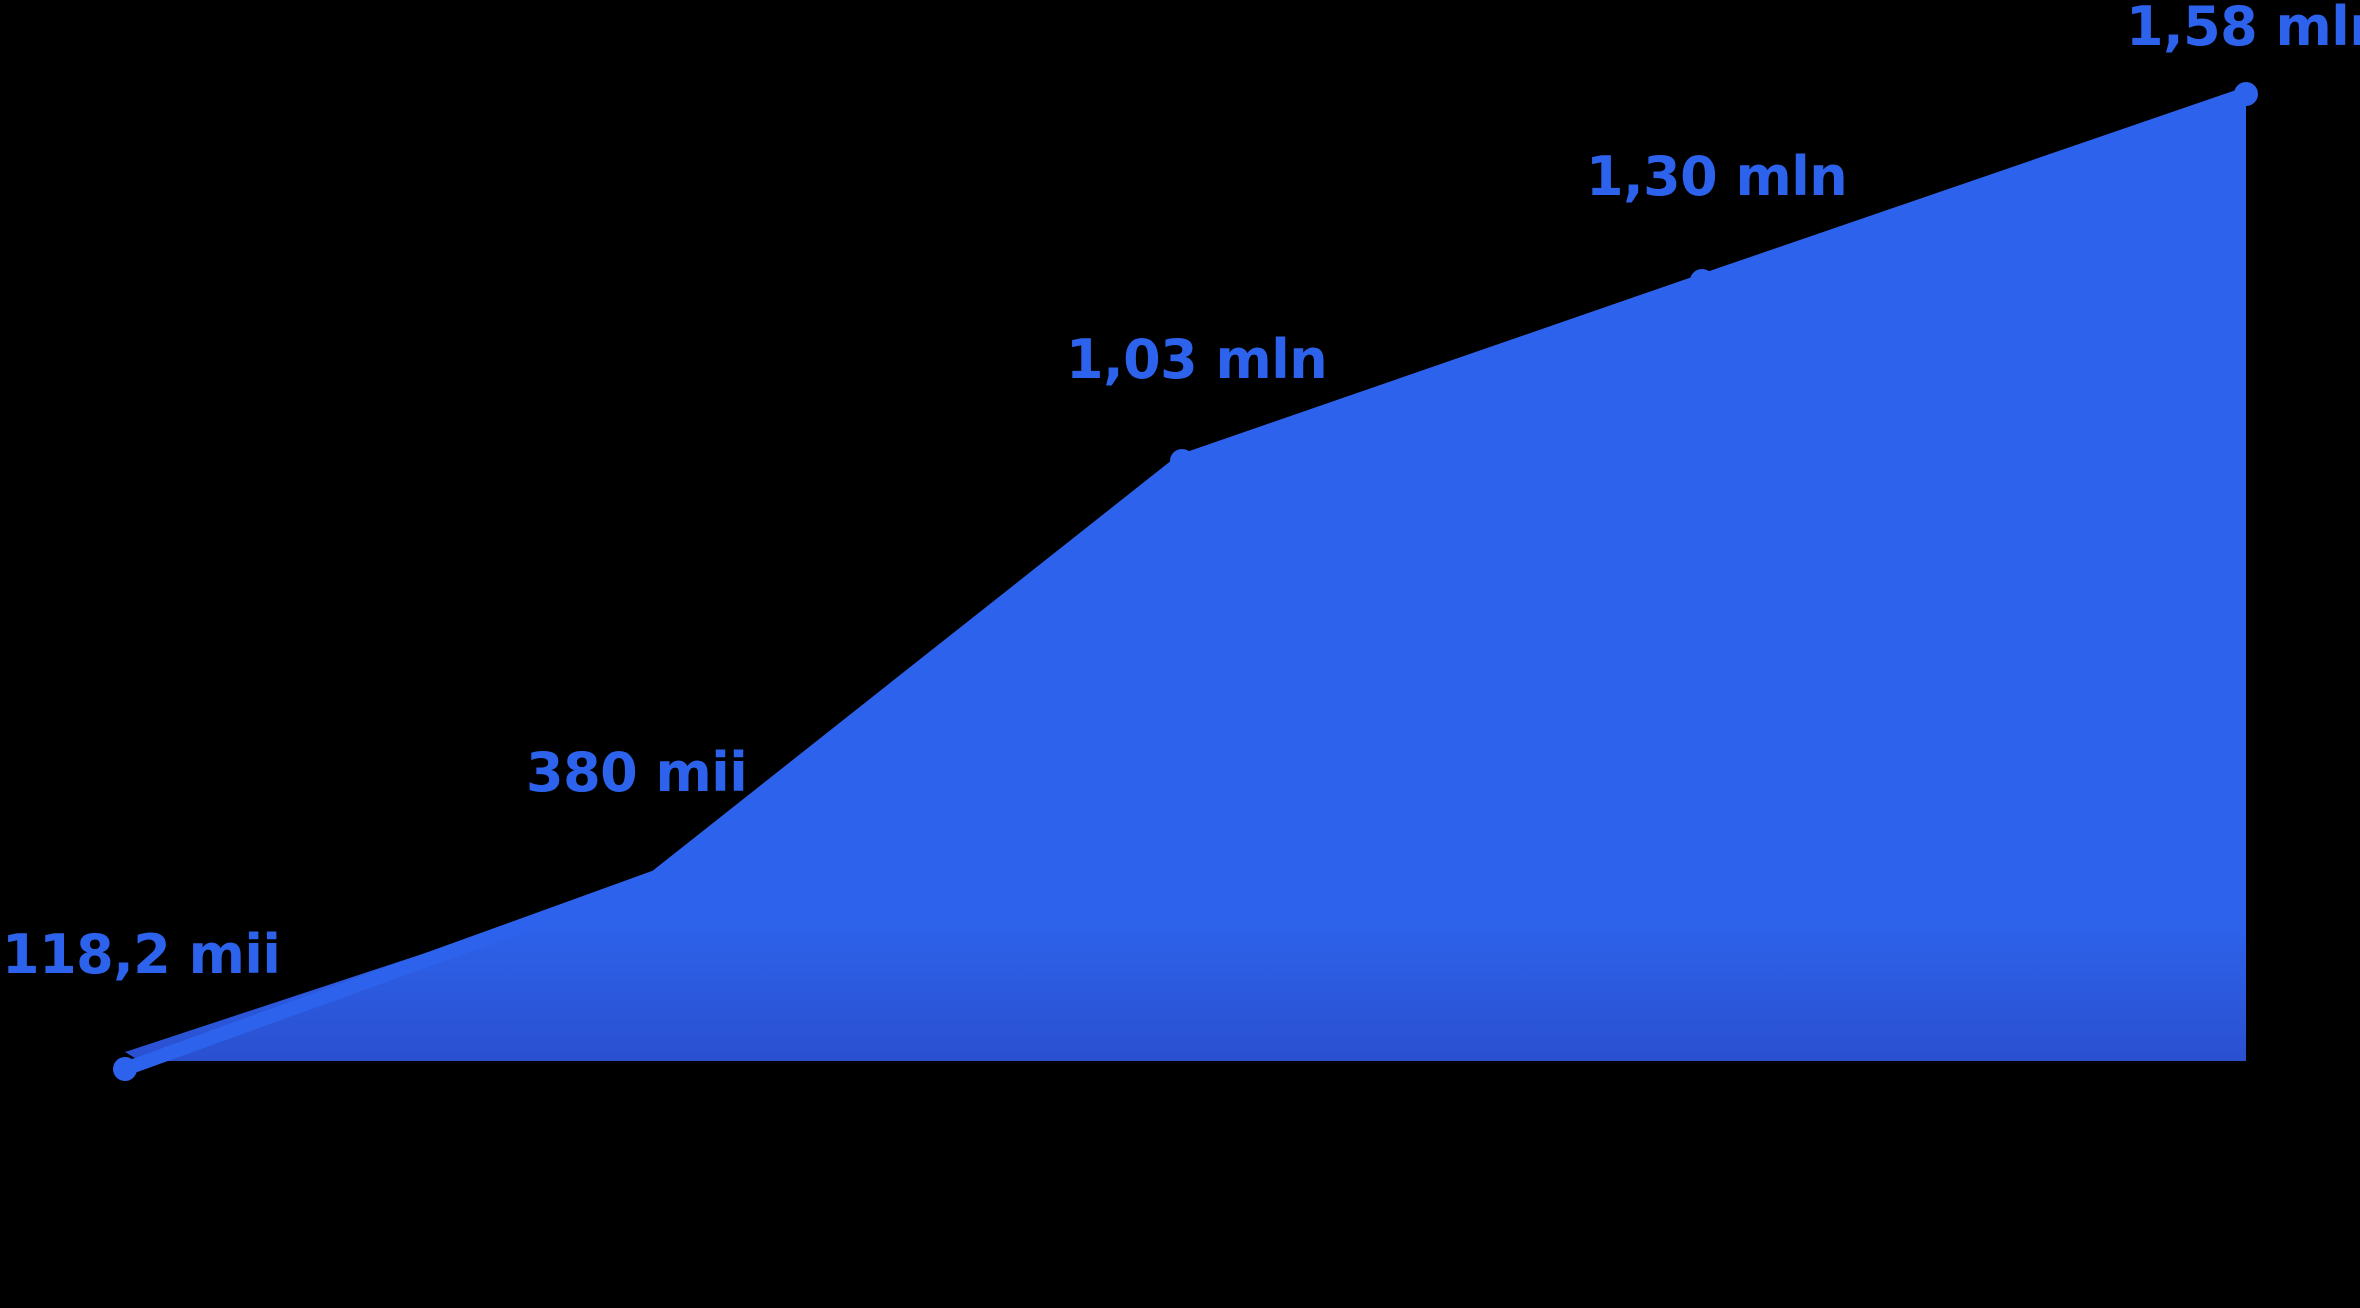 The width and height of the screenshot is (2360, 1308). What do you see at coordinates (141, 954) in the screenshot?
I see `data-label-1: 118,2 mii` at bounding box center [141, 954].